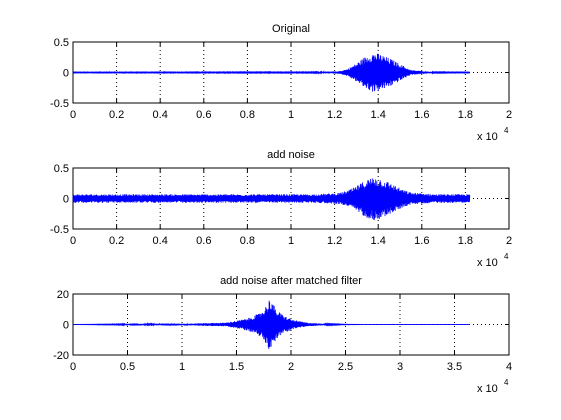  Describe the element at coordinates (291, 281) in the screenshot. I see `subplot-title: add noise after matched filter` at that location.